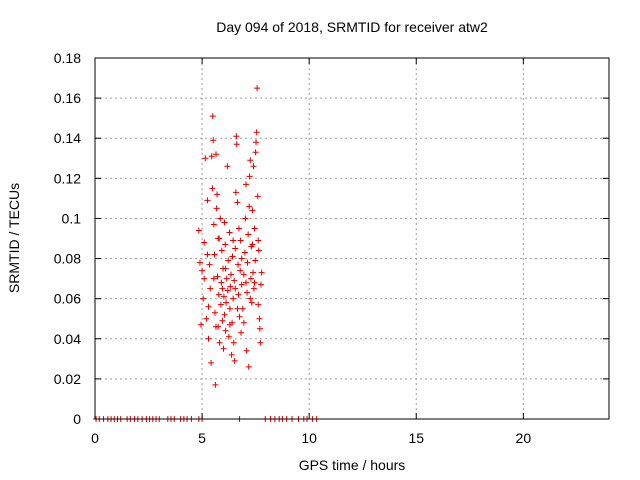 Image resolution: width=640 pixels, height=480 pixels. Describe the element at coordinates (67, 178) in the screenshot. I see `y-tick-label: 0.12` at that location.